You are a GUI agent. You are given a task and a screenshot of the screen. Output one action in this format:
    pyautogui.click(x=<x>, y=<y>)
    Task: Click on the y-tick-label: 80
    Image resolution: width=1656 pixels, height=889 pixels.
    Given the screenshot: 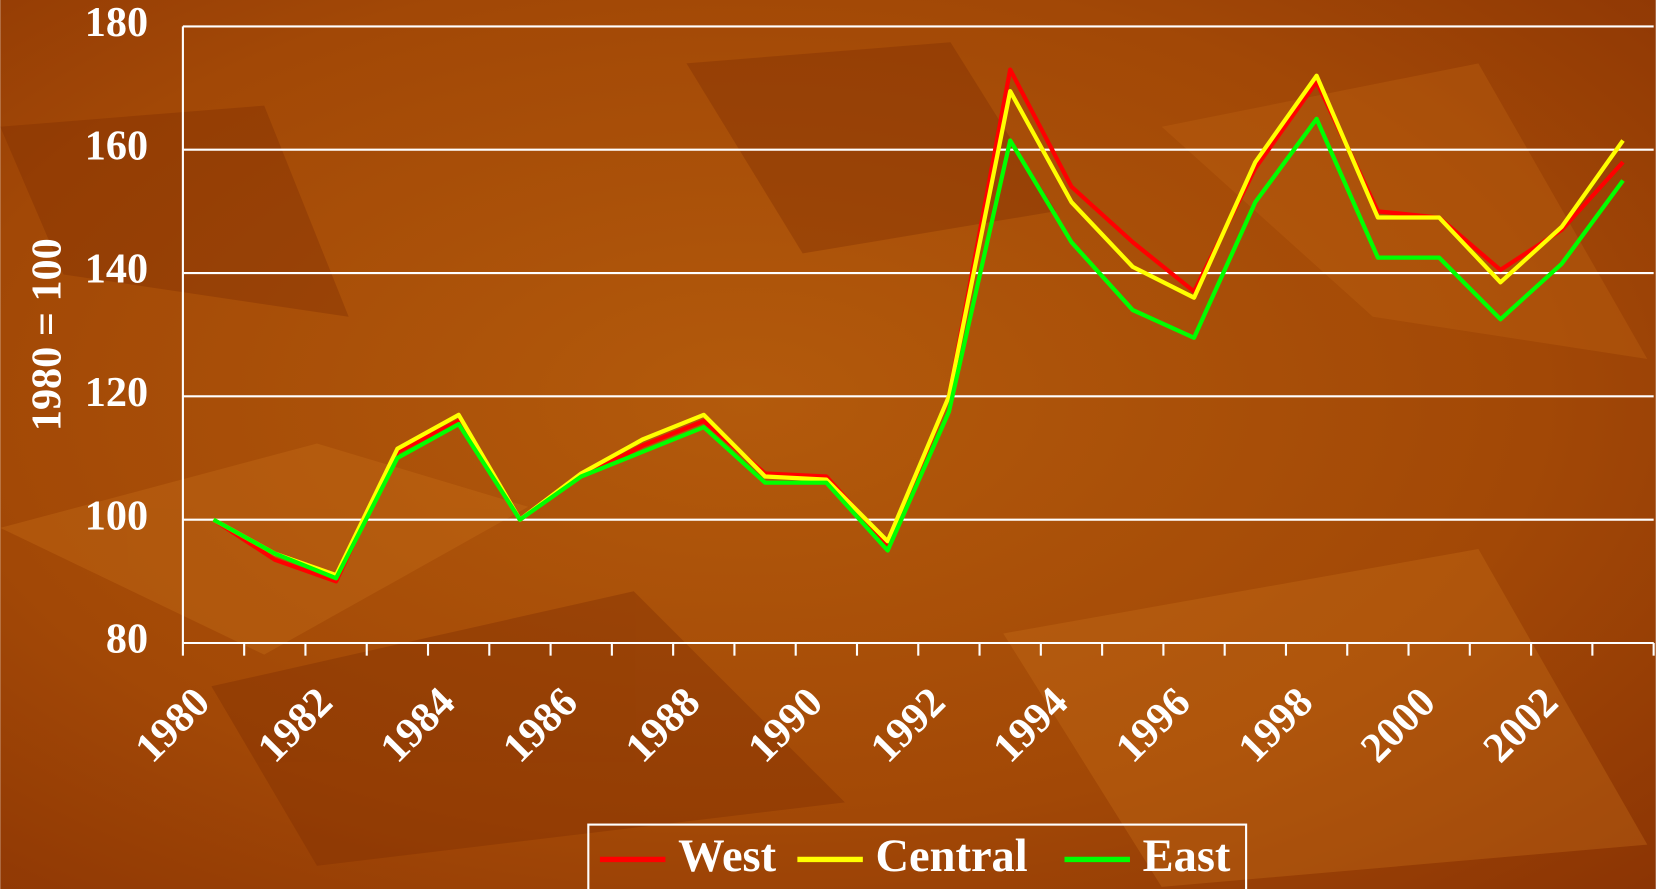 What is the action you would take?
    pyautogui.click(x=127, y=639)
    